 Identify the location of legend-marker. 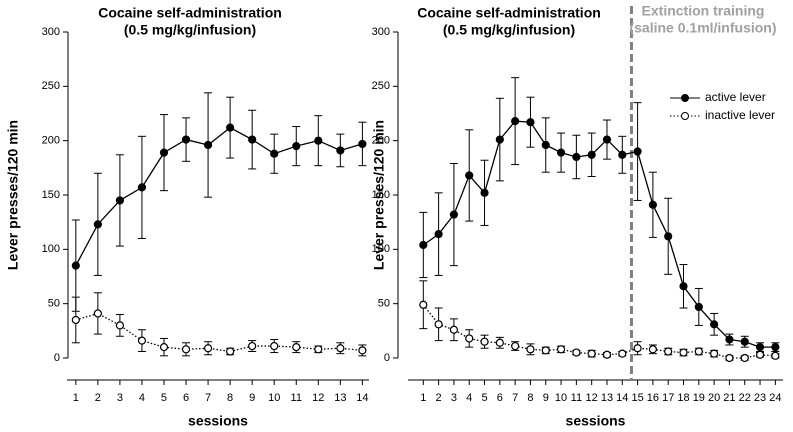
(685, 116).